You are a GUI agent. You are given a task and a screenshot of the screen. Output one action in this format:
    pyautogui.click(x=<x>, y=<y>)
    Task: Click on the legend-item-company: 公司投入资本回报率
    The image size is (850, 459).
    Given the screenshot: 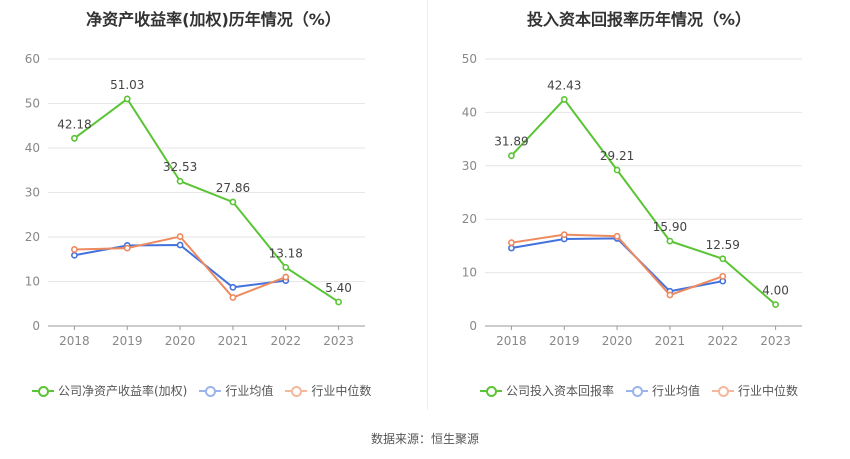 What is the action you would take?
    pyautogui.click(x=547, y=390)
    